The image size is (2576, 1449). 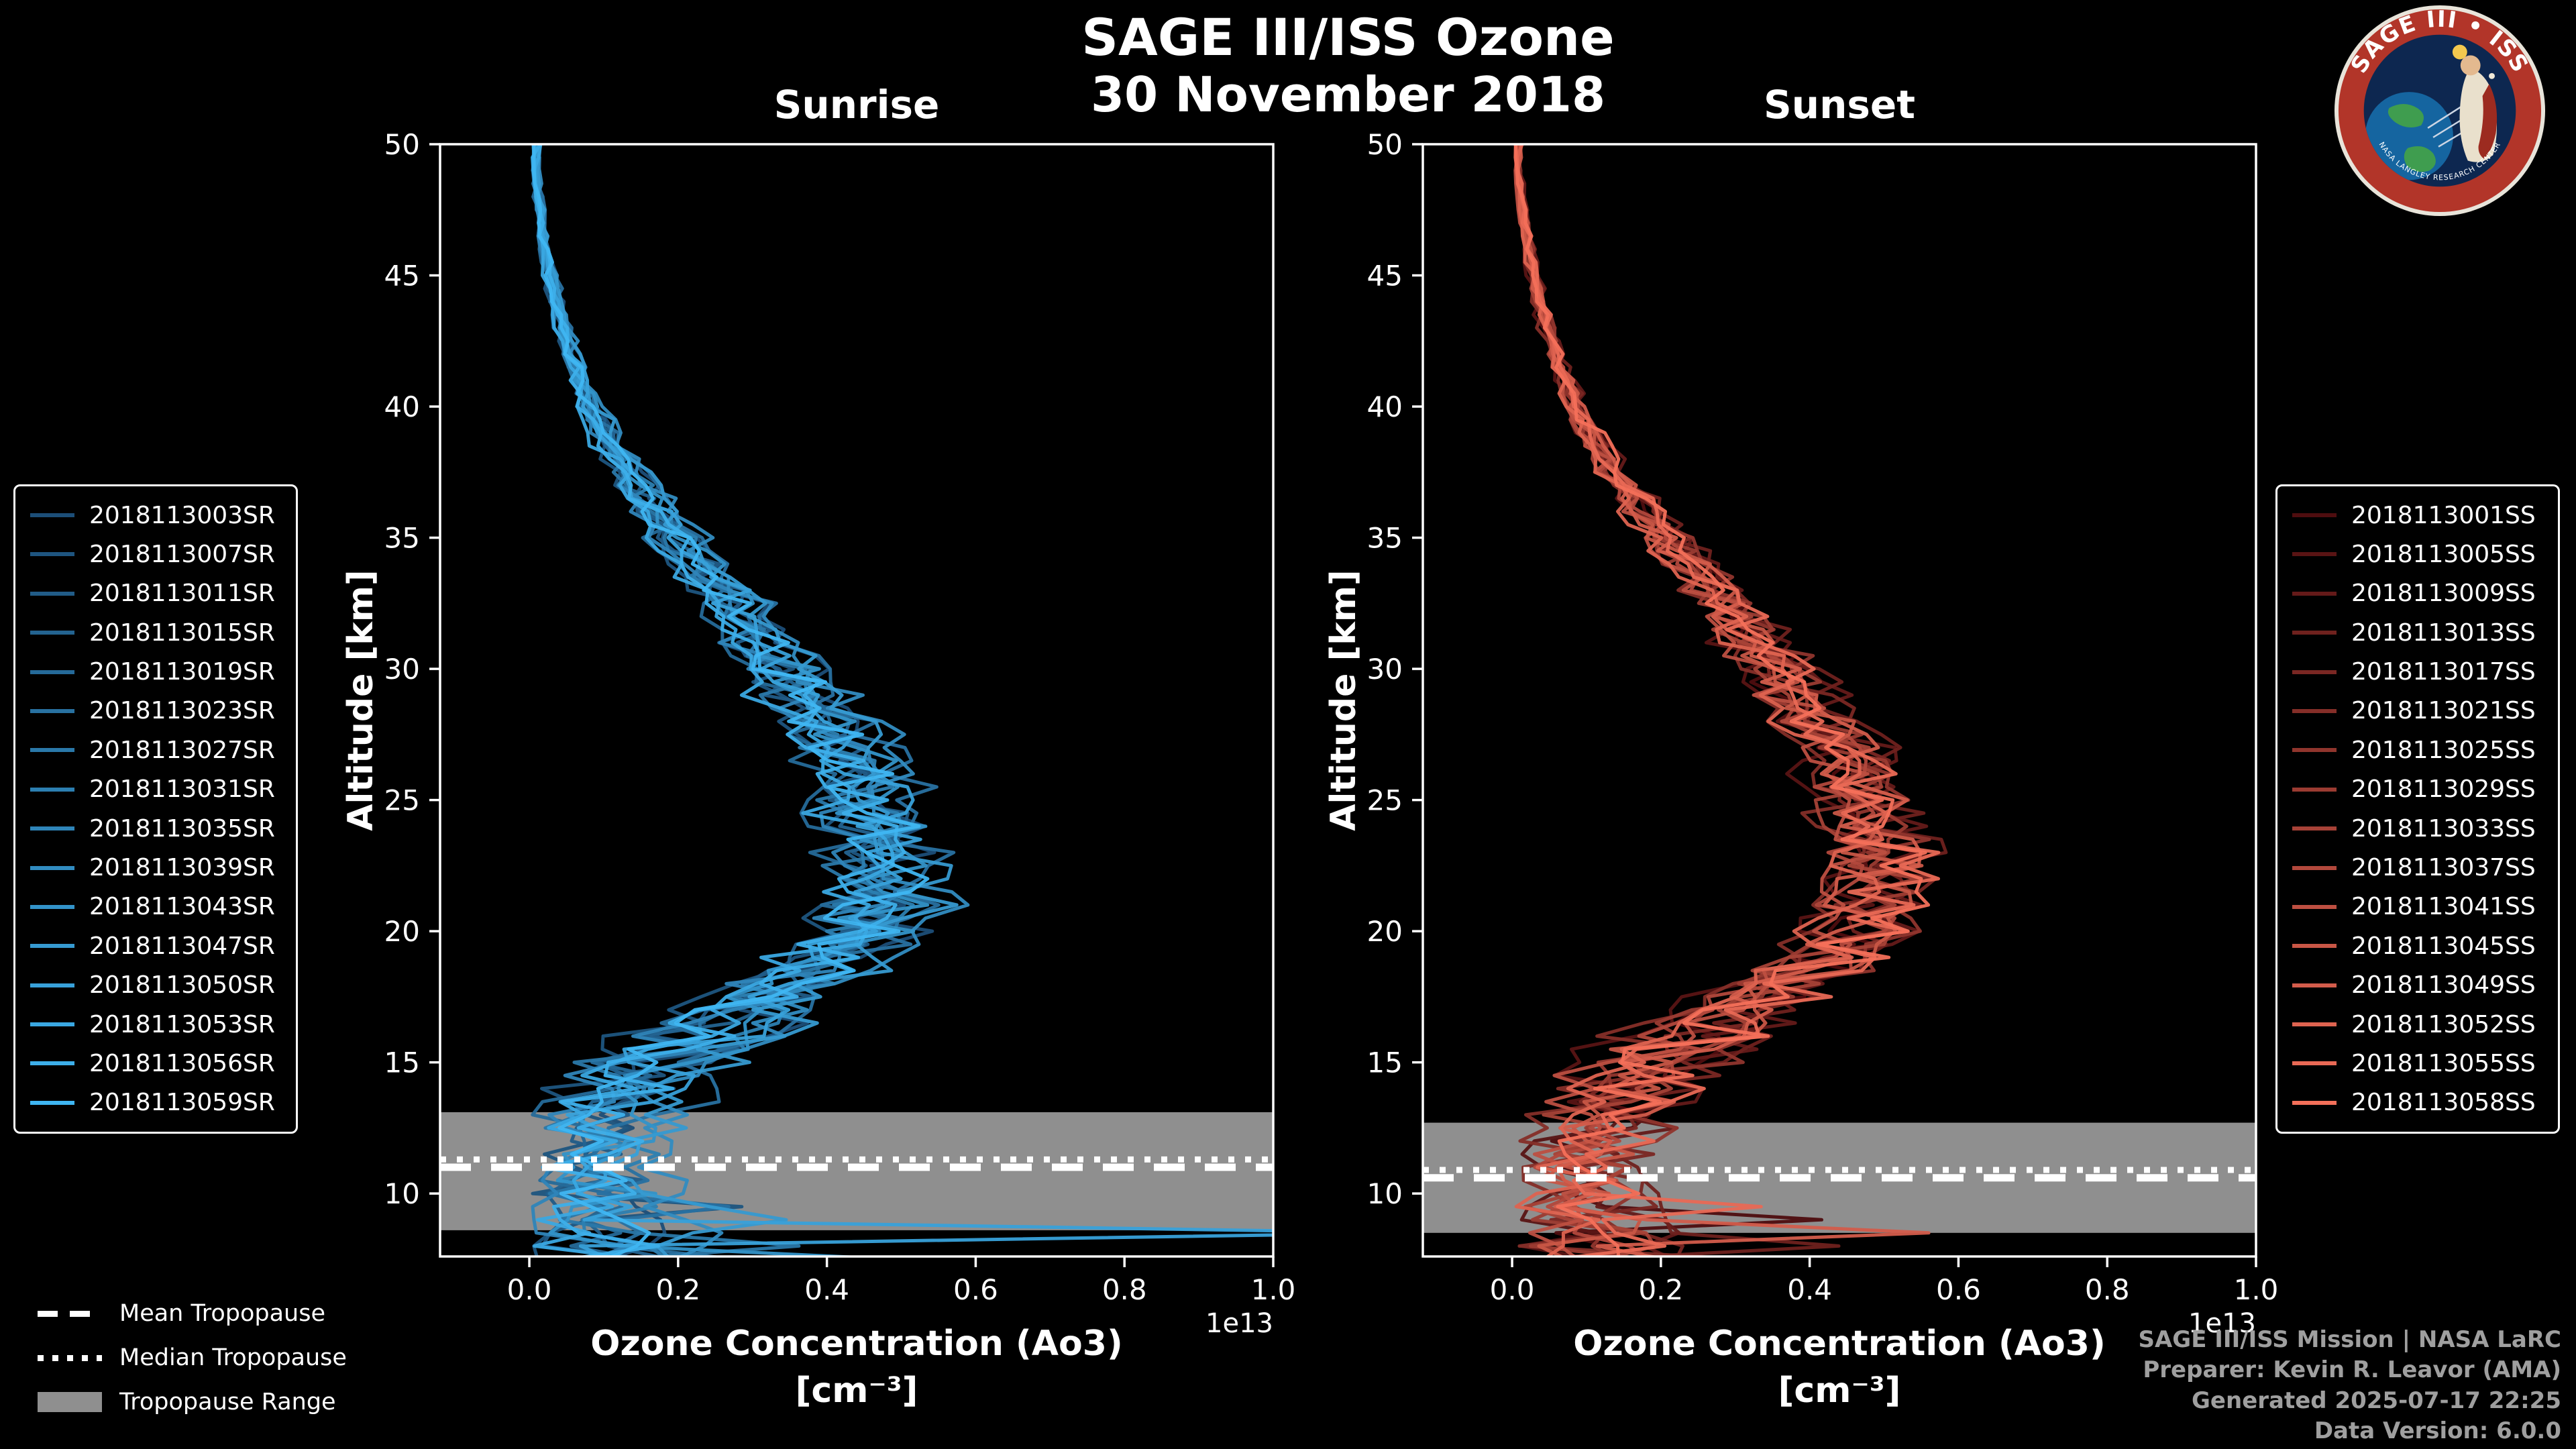 I want to click on legend-item: 2018113059SR, so click(x=155, y=1103).